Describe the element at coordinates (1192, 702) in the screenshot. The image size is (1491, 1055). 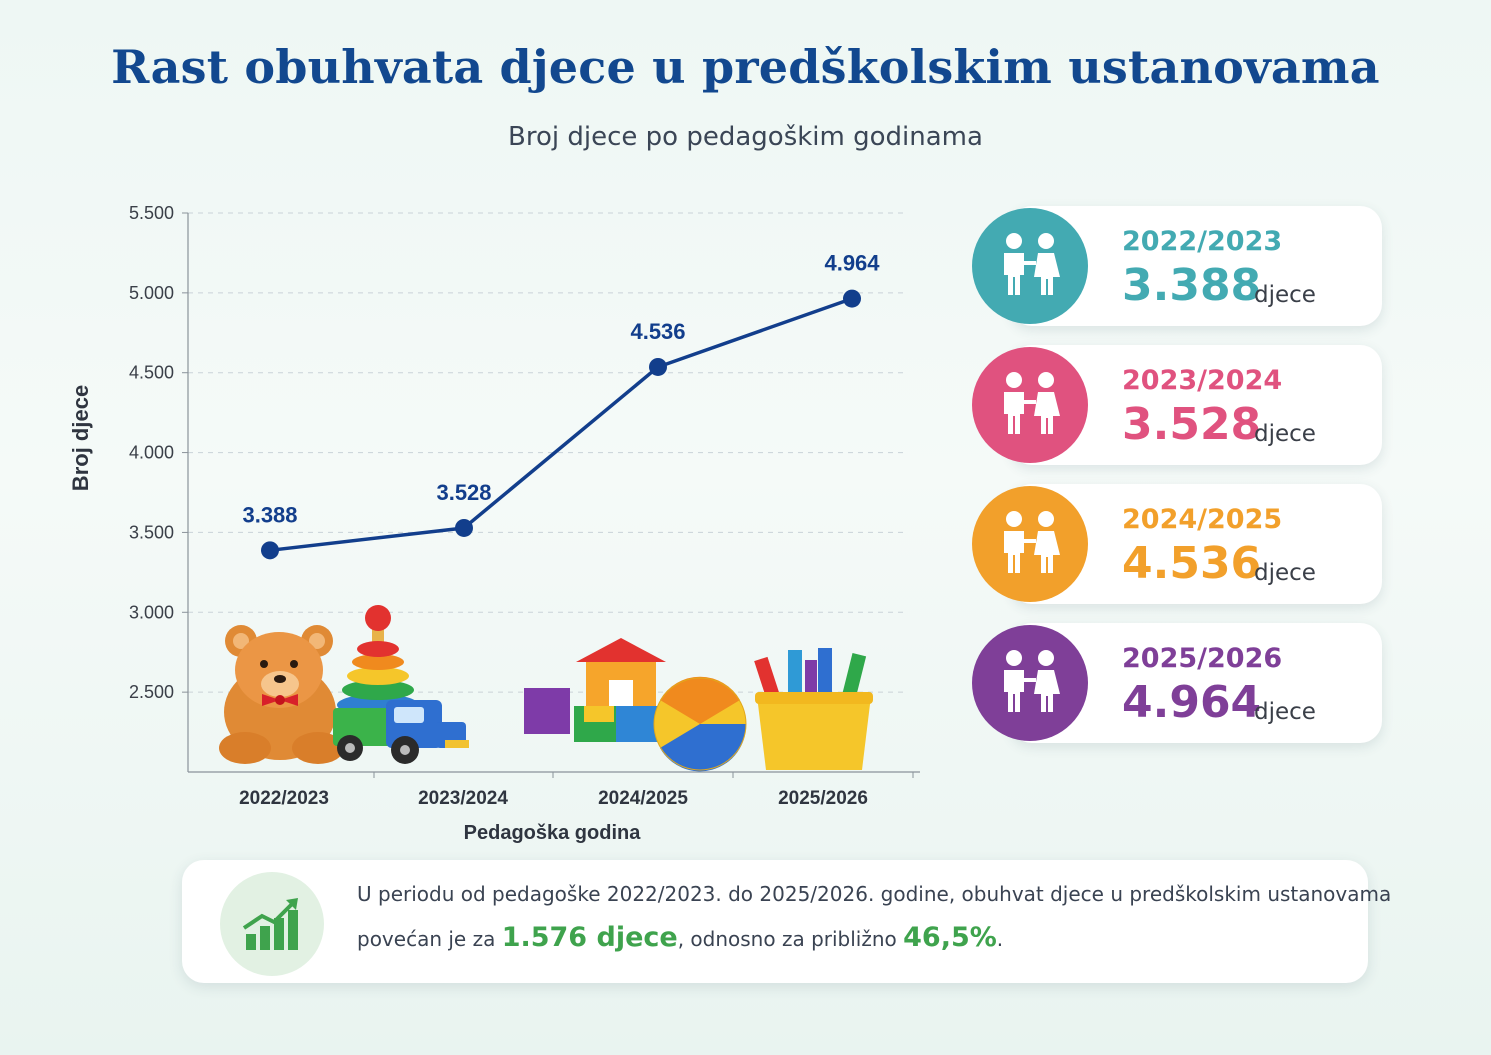
I see `card-value: 4.964` at that location.